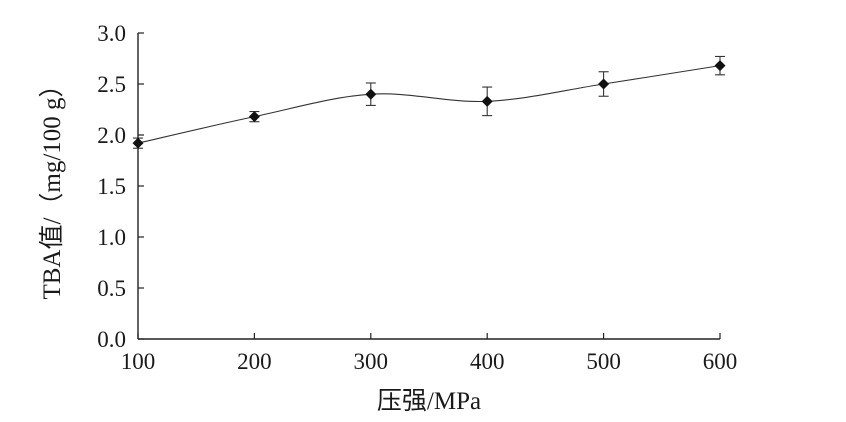 This screenshot has height=422, width=846. Describe the element at coordinates (111, 84) in the screenshot. I see `y-tick-label: 2.5` at that location.